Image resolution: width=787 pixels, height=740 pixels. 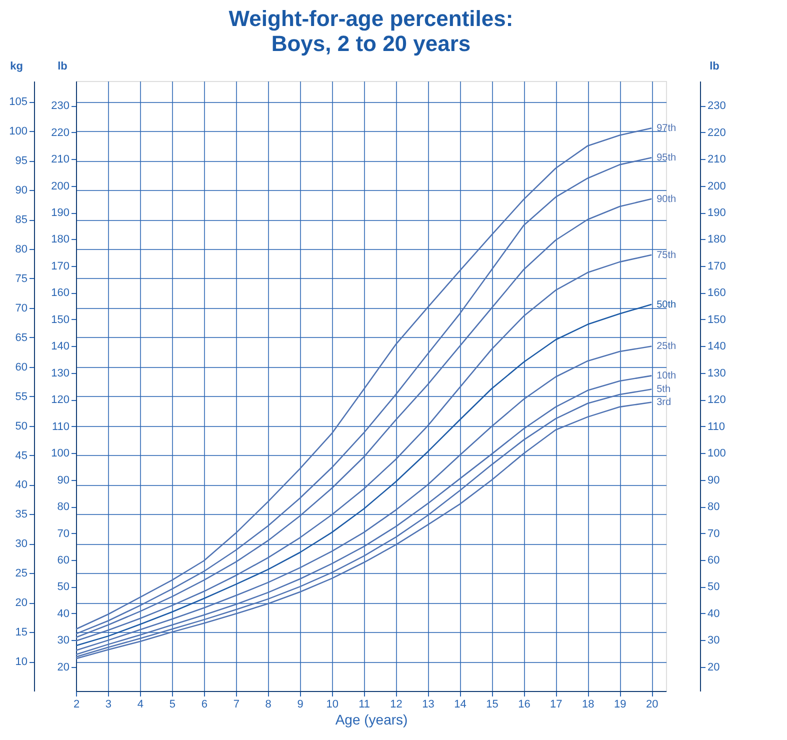 I want to click on y2-tick-label: 120, so click(x=60, y=400).